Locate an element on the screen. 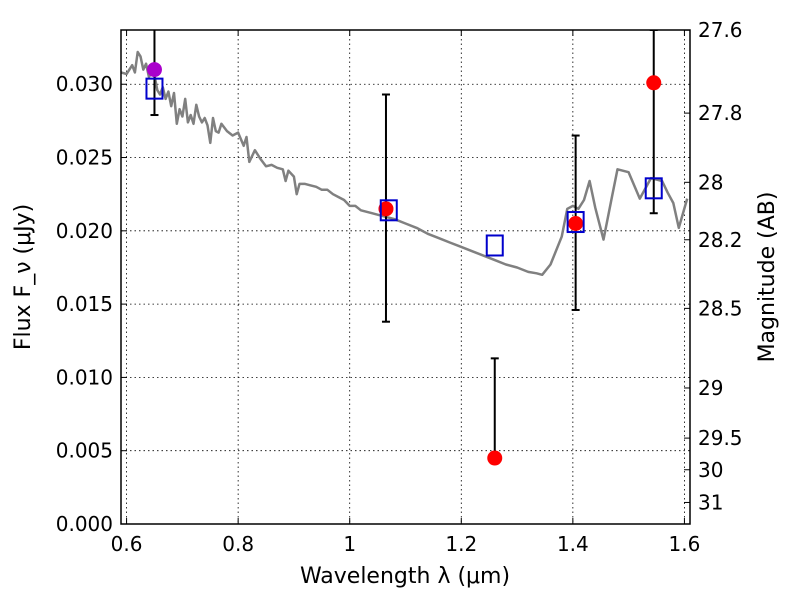 The image size is (800, 600). right-tick-label: 31 is located at coordinates (710, 502).